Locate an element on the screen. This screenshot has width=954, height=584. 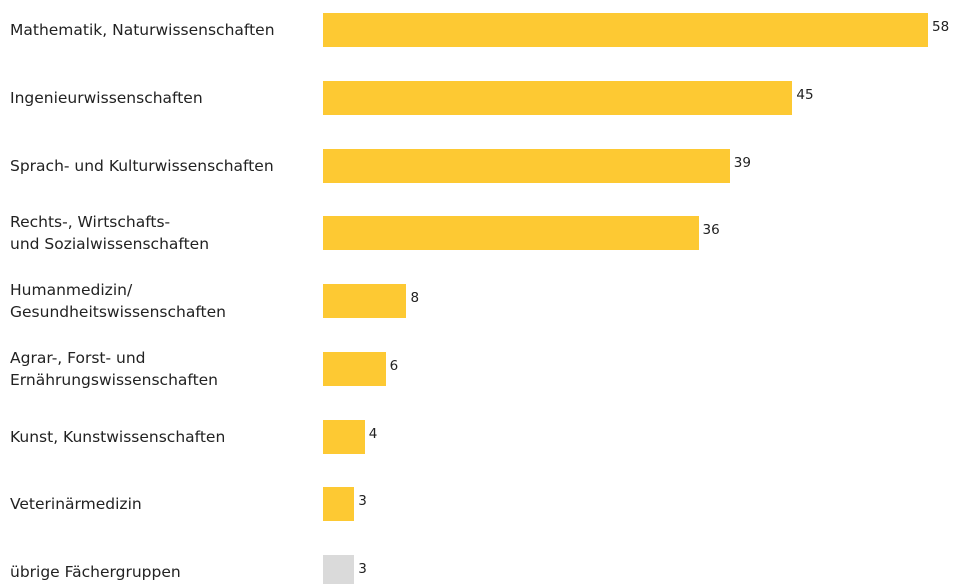
value-label: 6 is located at coordinates (394, 365).